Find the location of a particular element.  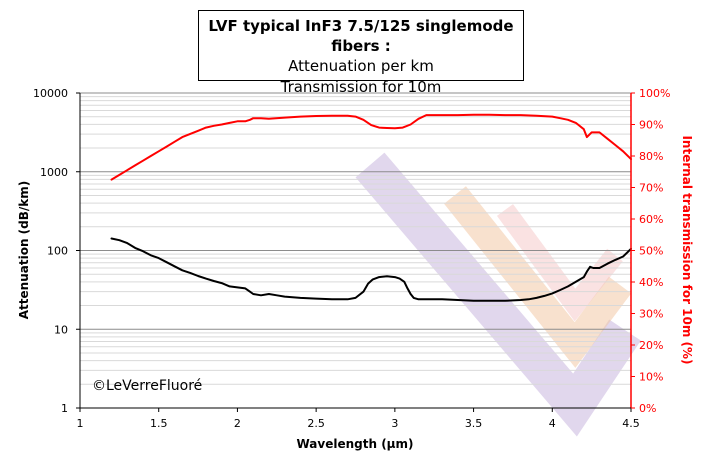

x-tick-label: 4 is located at coordinates (552, 423).